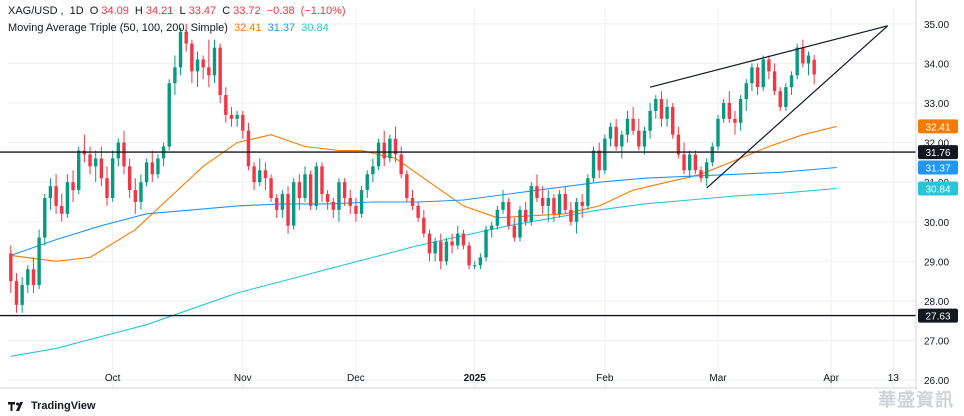  What do you see at coordinates (52, 406) in the screenshot?
I see `tradingview-brand: TradingView` at bounding box center [52, 406].